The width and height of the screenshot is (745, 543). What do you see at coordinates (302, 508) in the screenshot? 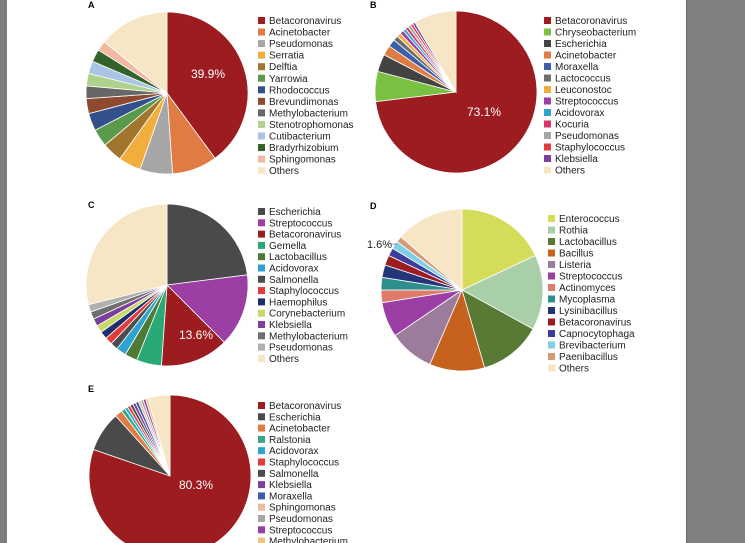
I see `legend-label: Sphingomonas` at bounding box center [302, 508].